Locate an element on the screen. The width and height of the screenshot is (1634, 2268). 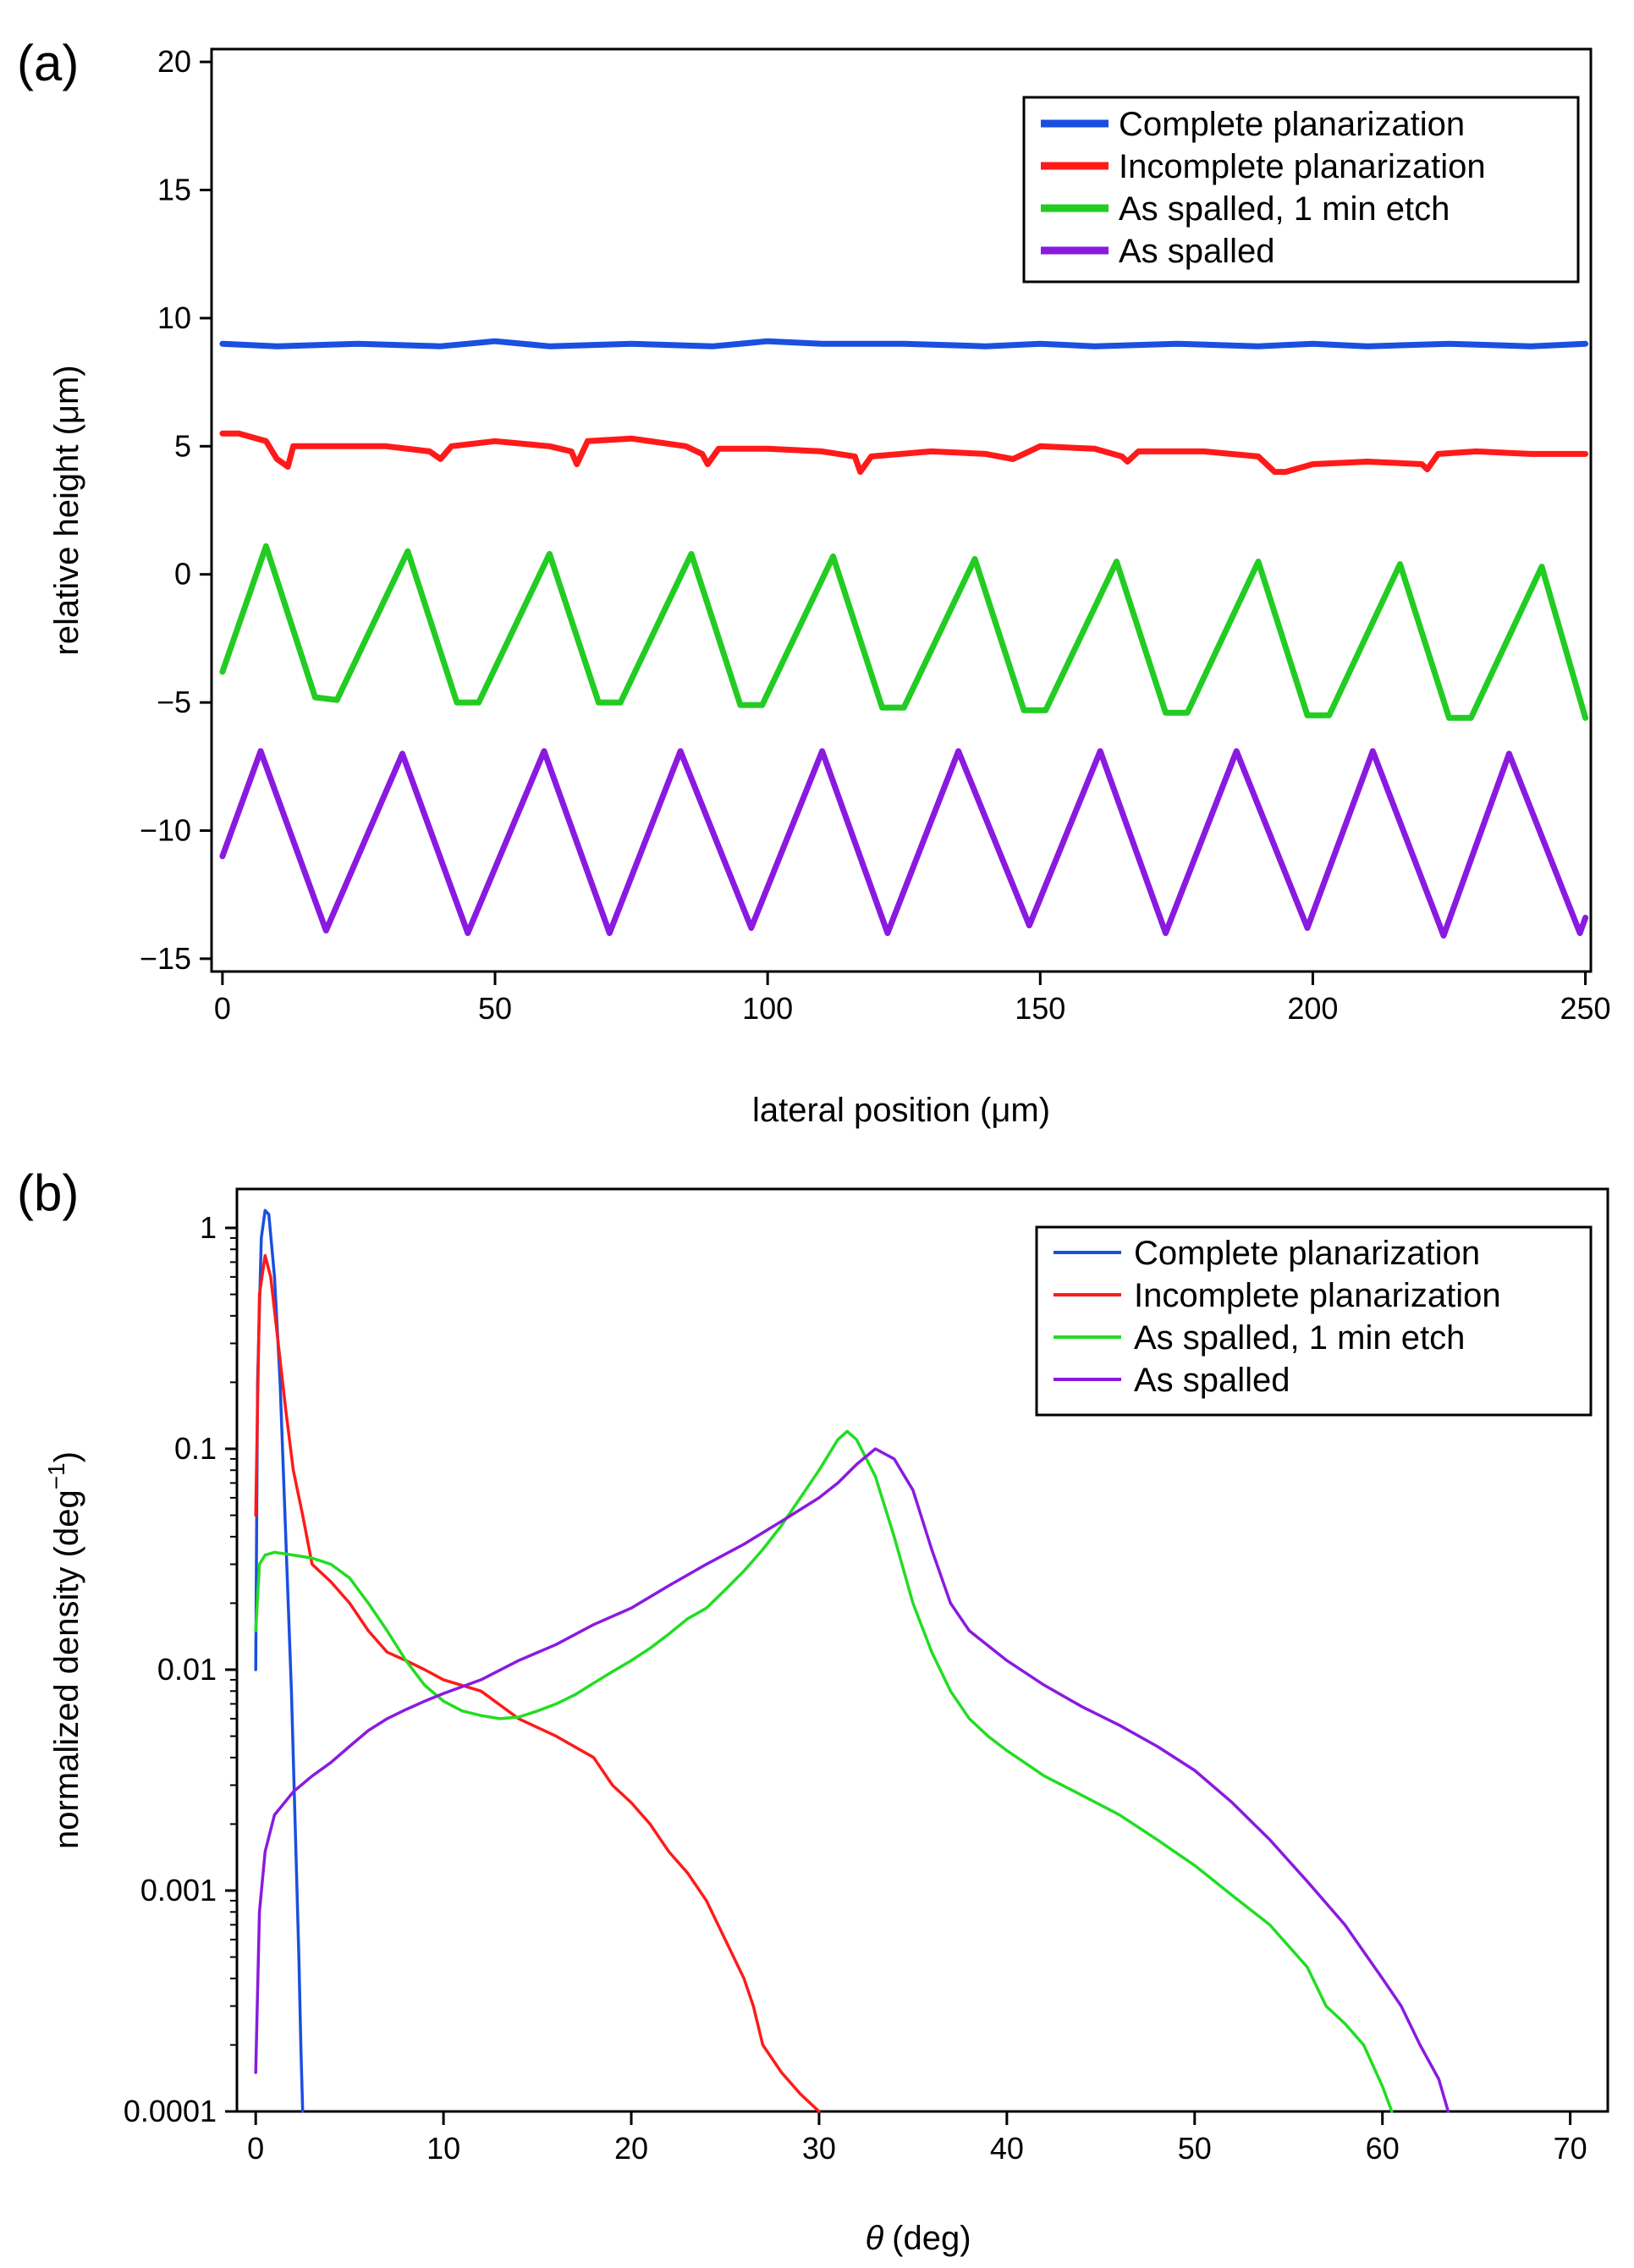
panel-b-x-axis: 0 10 20 30 40 50 60 70 is located at coordinates (917, 2139).